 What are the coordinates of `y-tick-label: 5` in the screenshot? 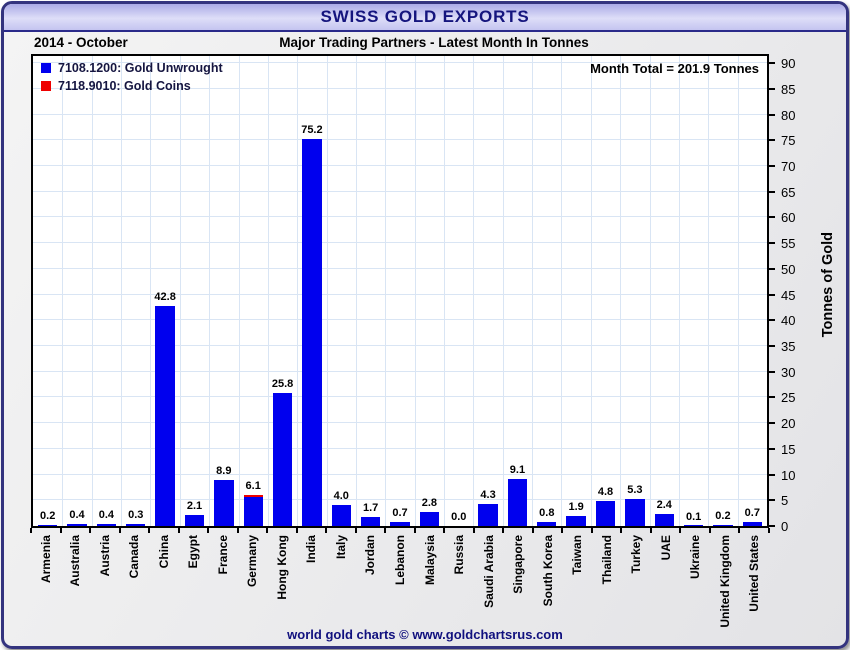 It's located at (785, 501).